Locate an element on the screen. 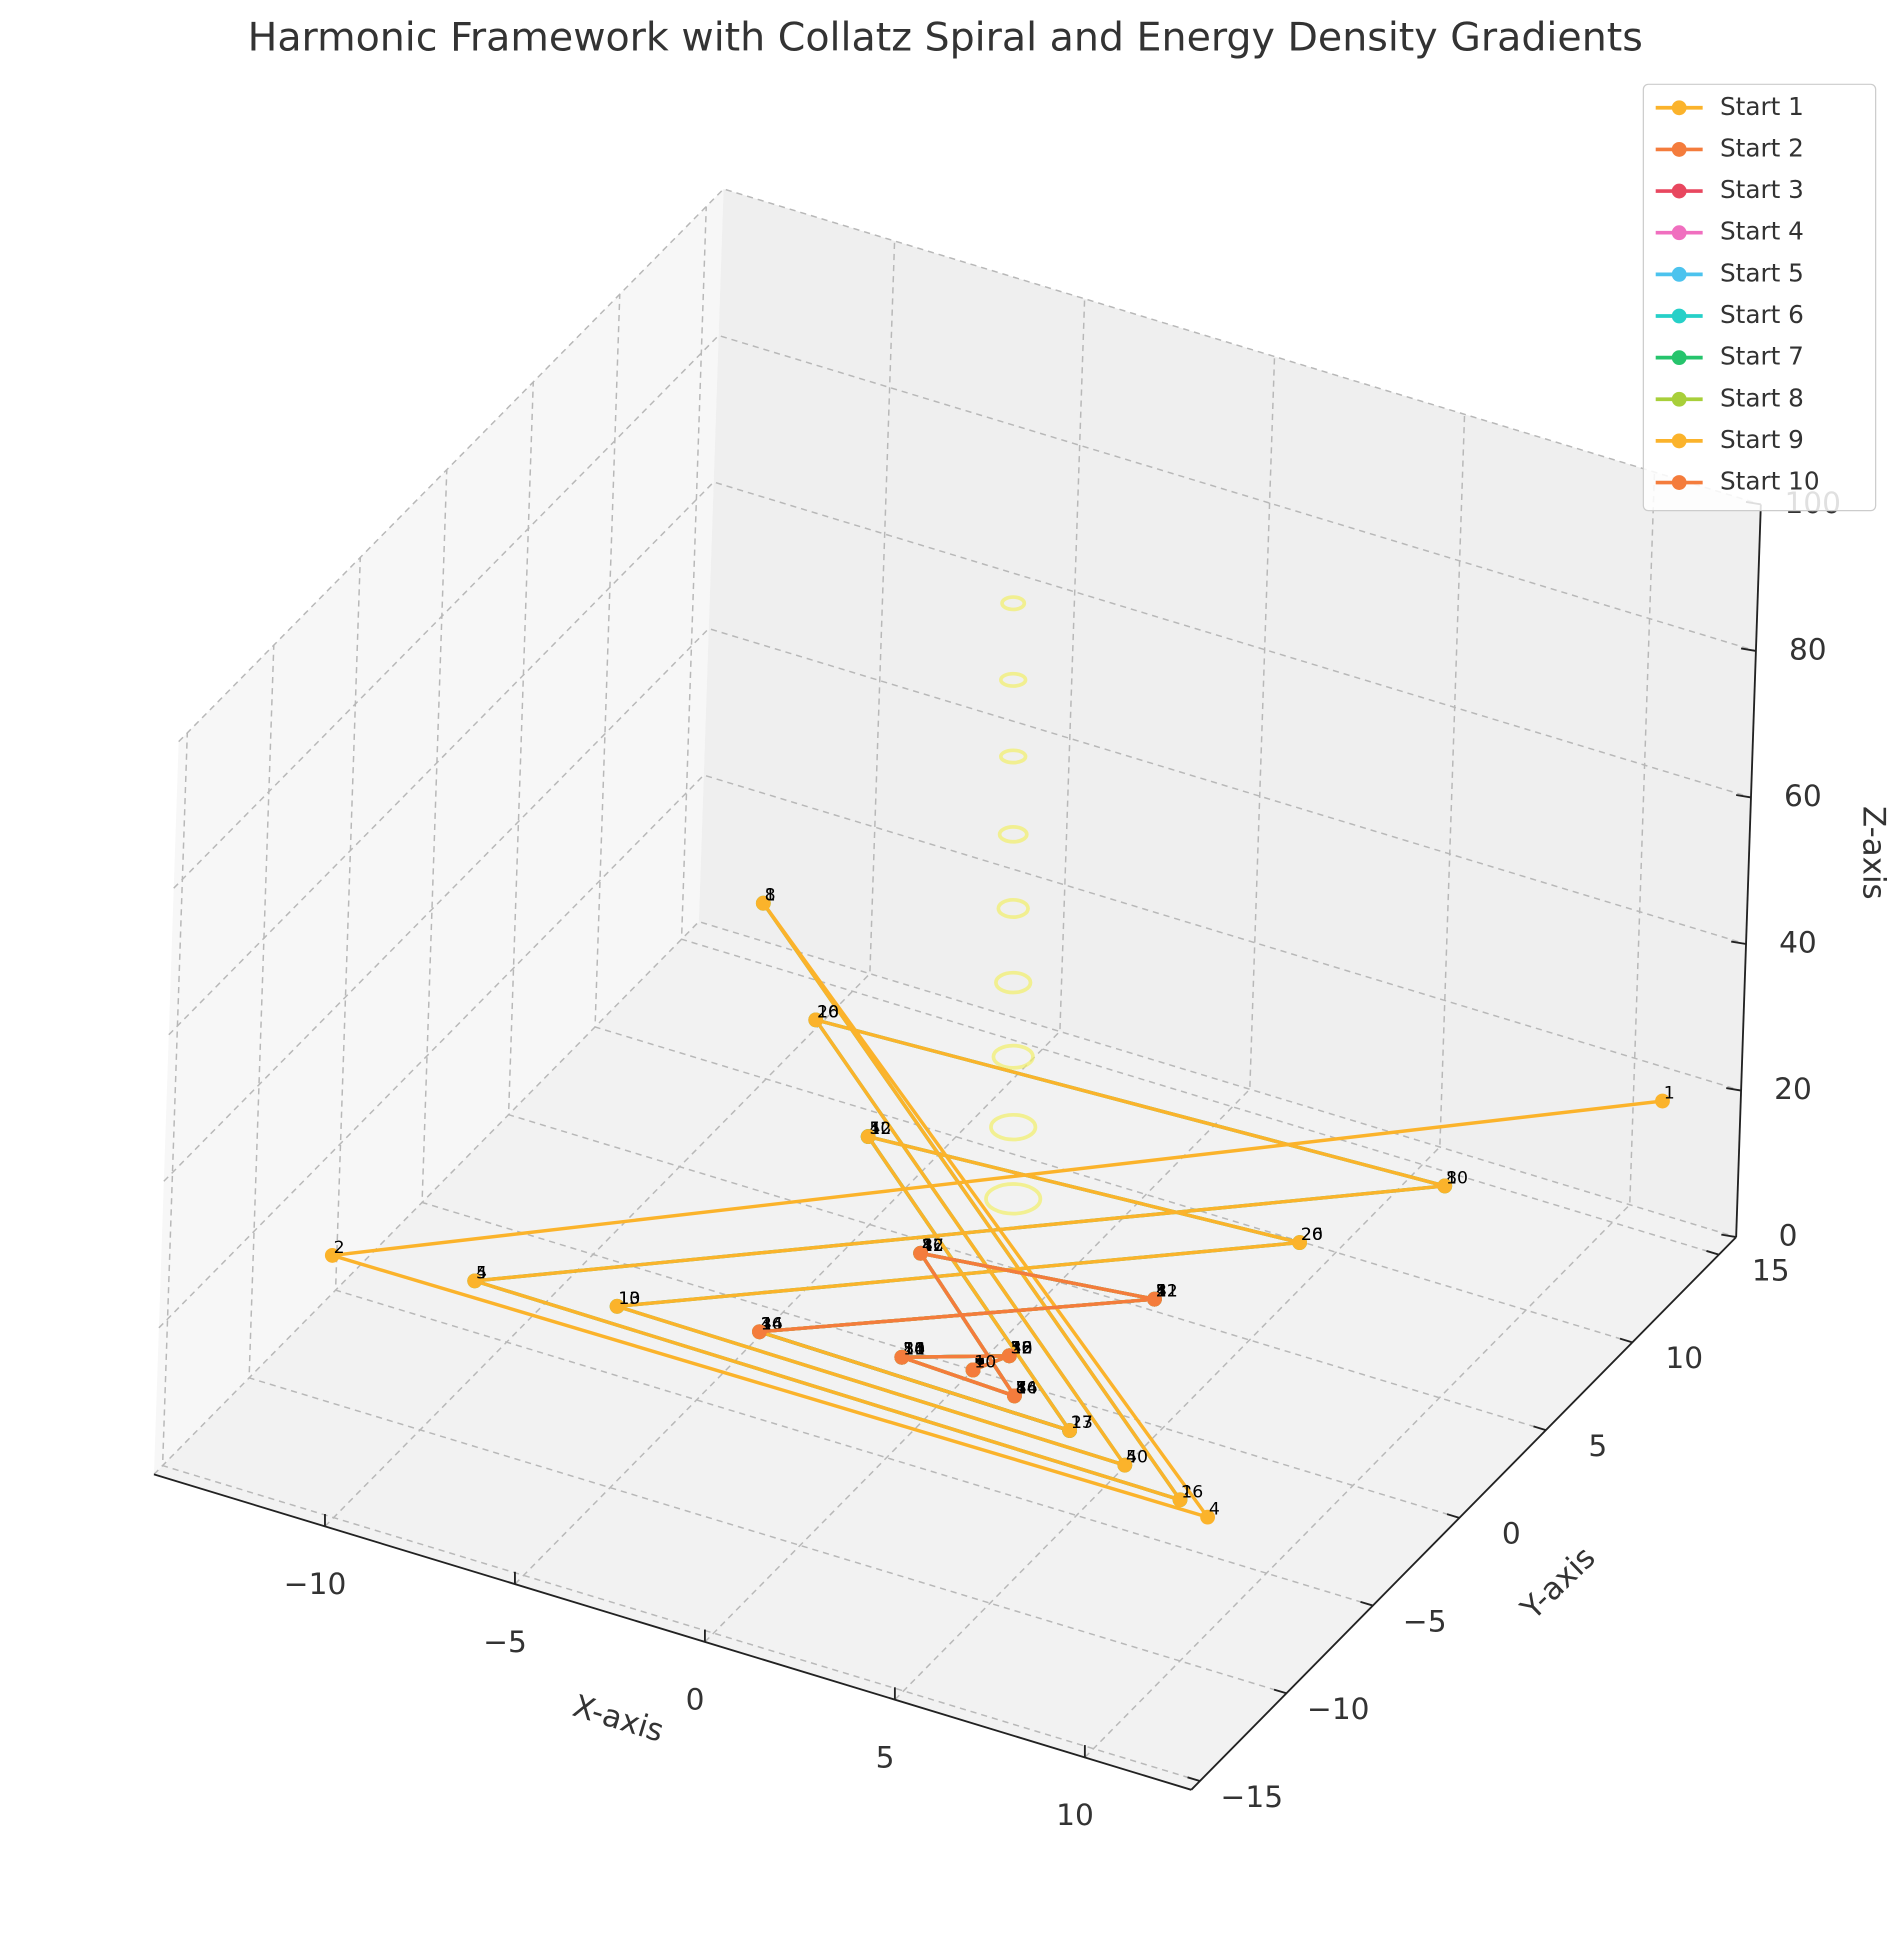 The height and width of the screenshot is (1938, 1888). energy-rings is located at coordinates (1013, 905).